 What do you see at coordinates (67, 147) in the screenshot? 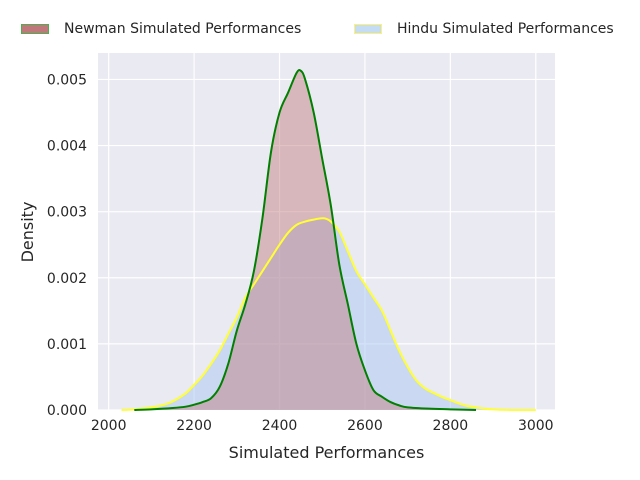
I see `y-tick-label: 0.004` at bounding box center [67, 147].